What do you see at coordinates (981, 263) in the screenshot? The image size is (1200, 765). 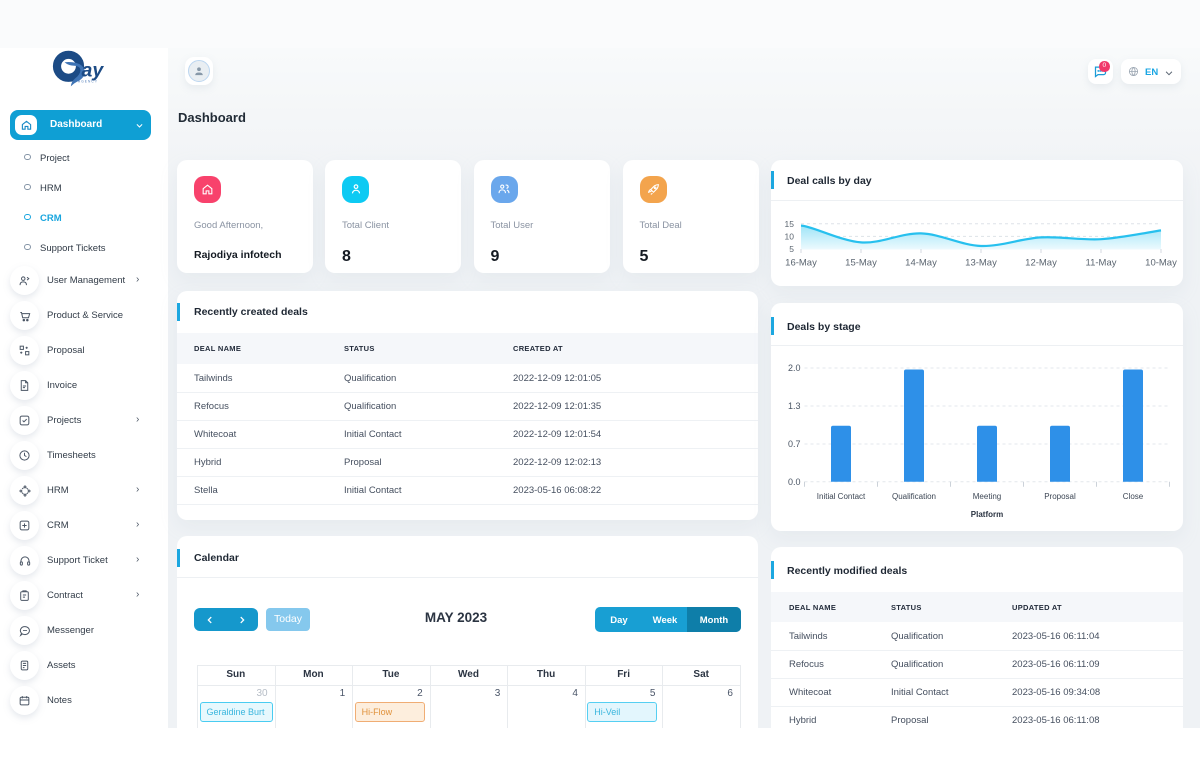 I see `svg-text: 13-May` at bounding box center [981, 263].